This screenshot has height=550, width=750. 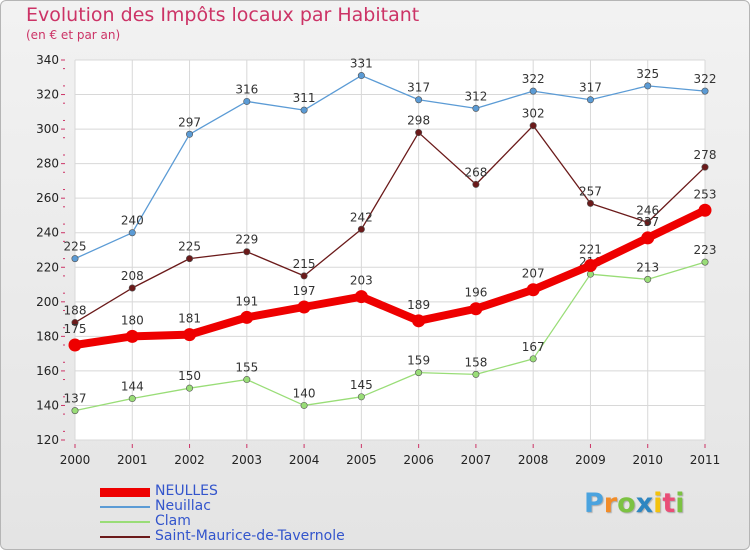 What do you see at coordinates (626, 503) in the screenshot?
I see `logo-letter: o` at bounding box center [626, 503].